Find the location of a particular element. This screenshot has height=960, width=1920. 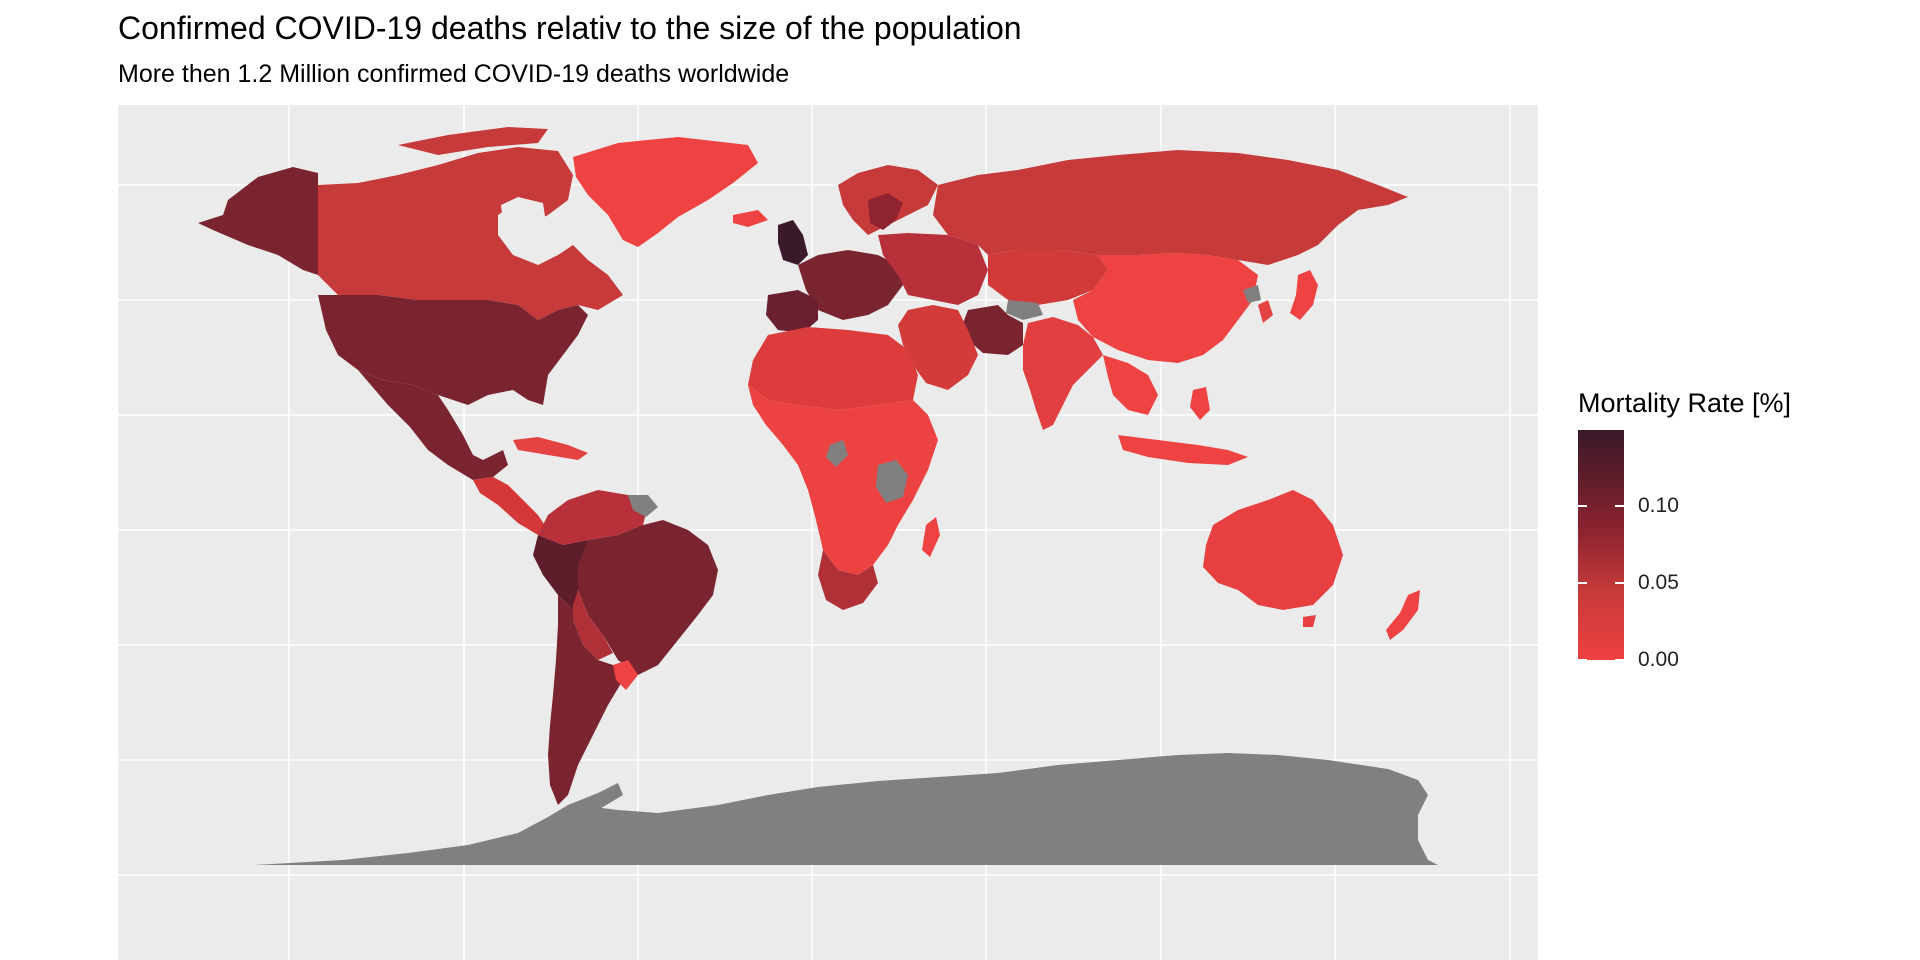

region-caribbean is located at coordinates (550, 448).